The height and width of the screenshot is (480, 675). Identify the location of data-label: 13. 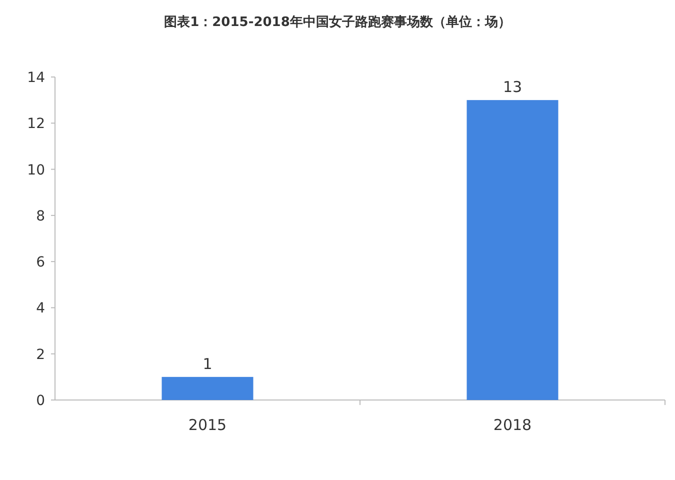
(512, 87).